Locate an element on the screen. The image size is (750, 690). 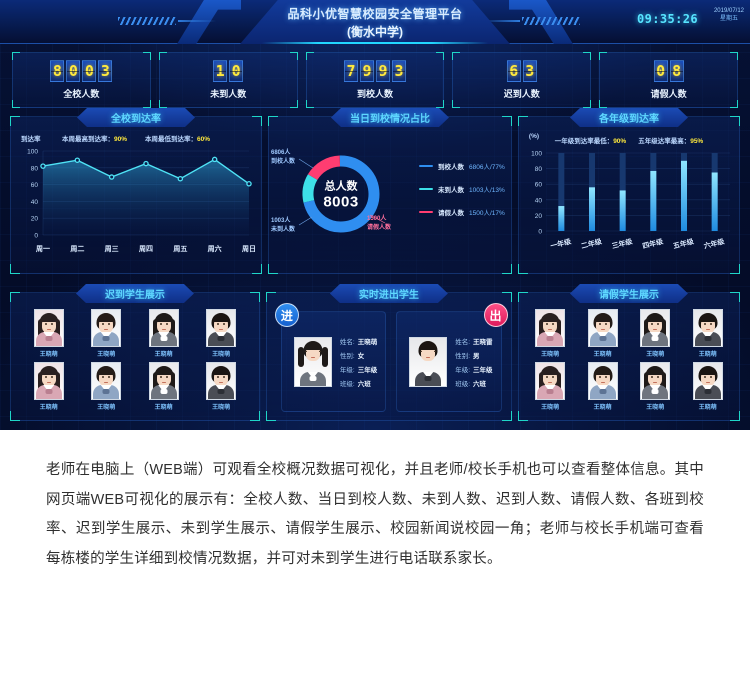
info-class: 班级: 六班 is located at coordinates (355, 384).